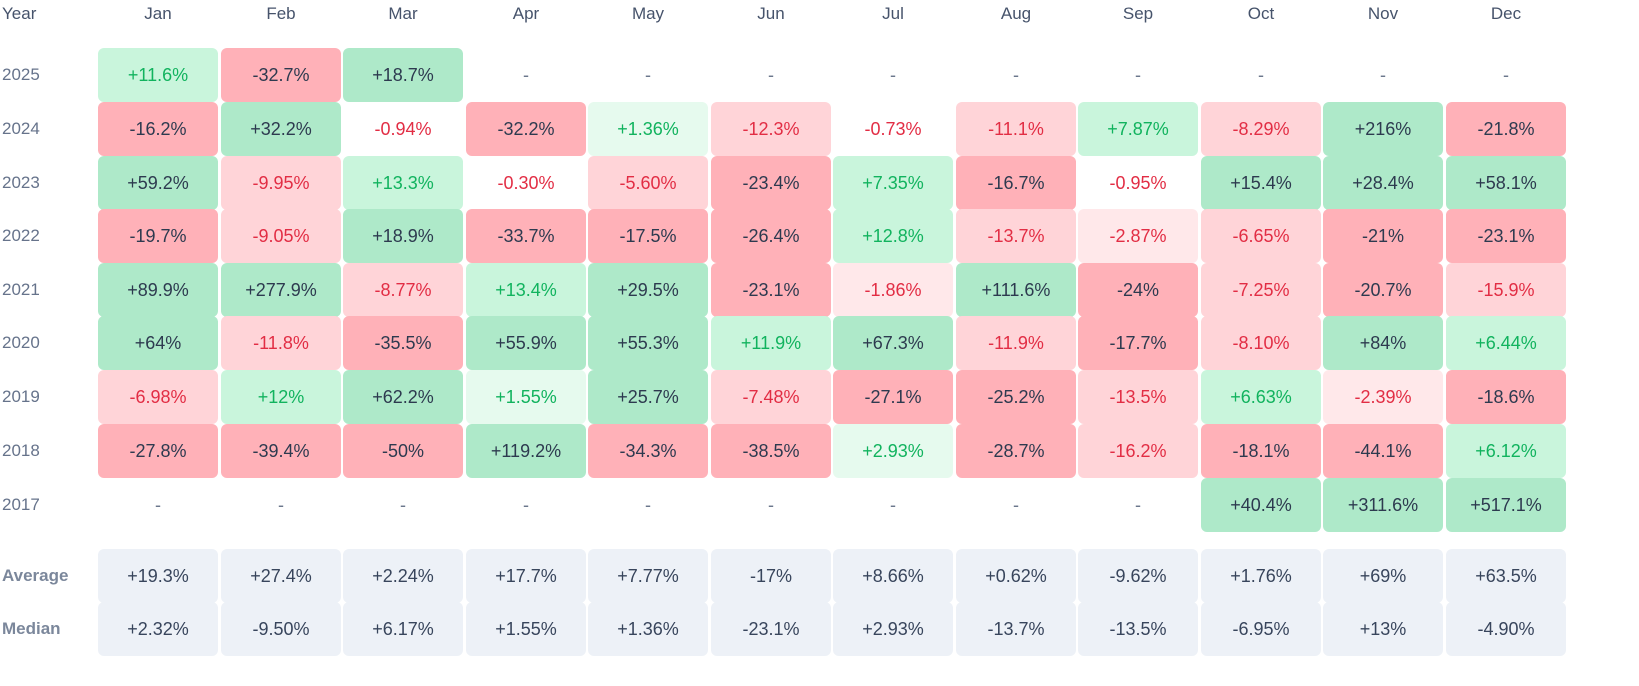  Describe the element at coordinates (1261, 343) in the screenshot. I see `return-cell: -8.10%` at that location.